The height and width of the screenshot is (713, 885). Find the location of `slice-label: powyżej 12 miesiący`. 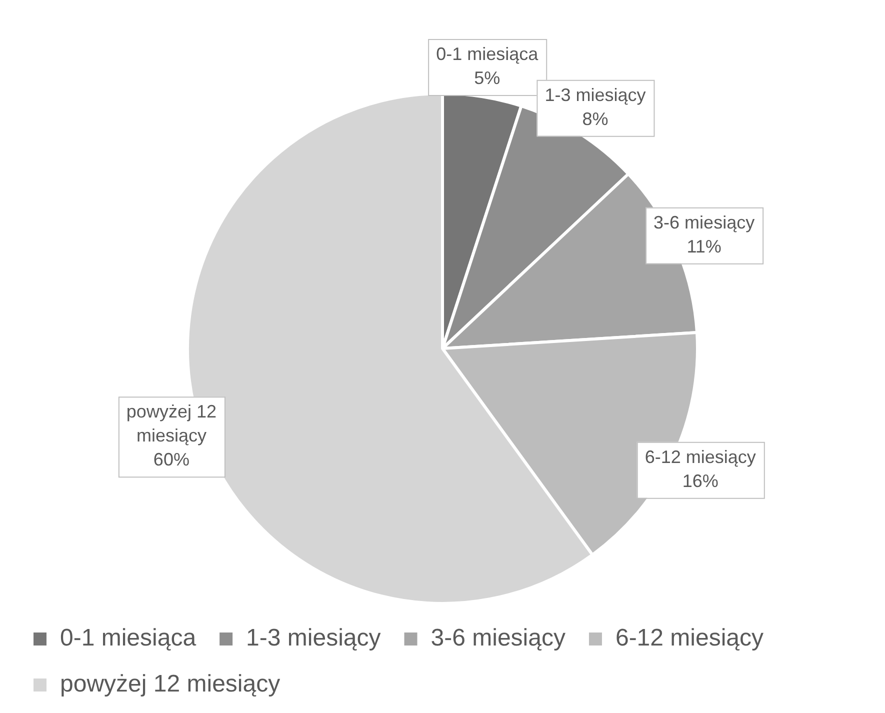

slice-label: powyżej 12 miesiący is located at coordinates (171, 424).